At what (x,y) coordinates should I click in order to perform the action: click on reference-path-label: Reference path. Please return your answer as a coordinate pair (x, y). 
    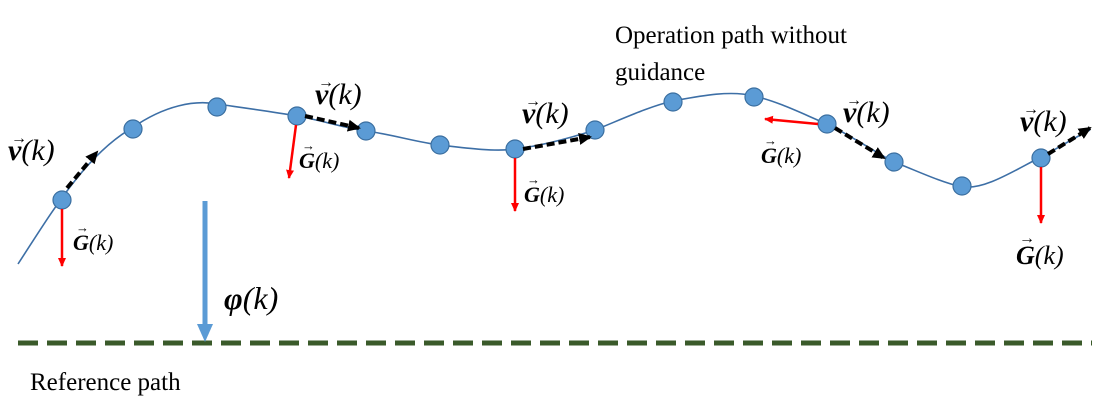
    Looking at the image, I should click on (105, 382).